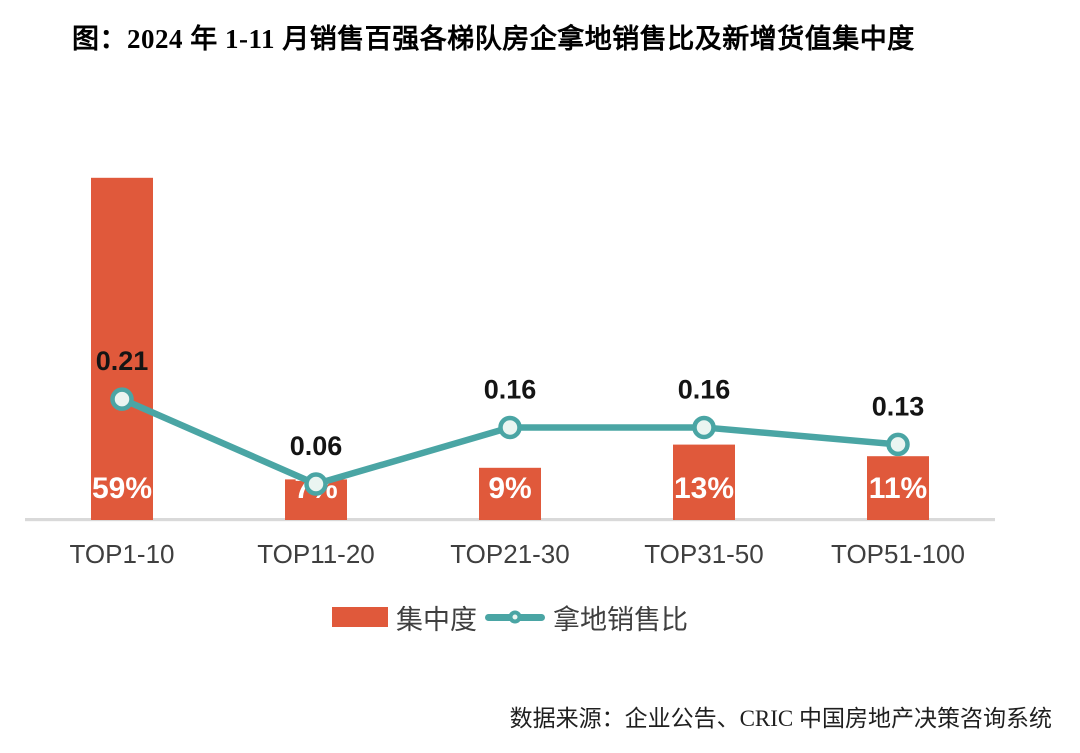 Image resolution: width=1080 pixels, height=753 pixels. Describe the element at coordinates (121, 554) in the screenshot. I see `x-axis-label-top1-10: TOP1-10` at that location.